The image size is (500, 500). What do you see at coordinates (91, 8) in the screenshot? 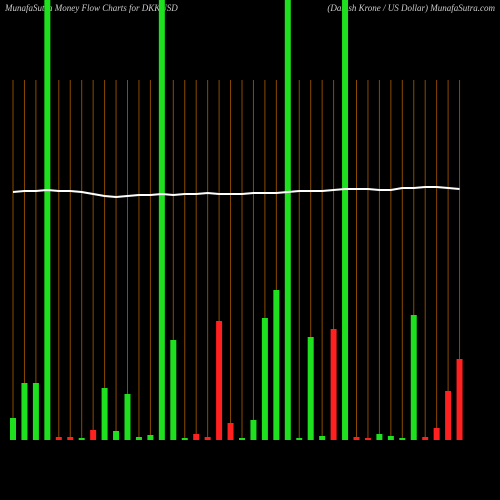
I see `chart-title: MunafaSutra Money Flow Charts for DKKUSD` at bounding box center [91, 8].